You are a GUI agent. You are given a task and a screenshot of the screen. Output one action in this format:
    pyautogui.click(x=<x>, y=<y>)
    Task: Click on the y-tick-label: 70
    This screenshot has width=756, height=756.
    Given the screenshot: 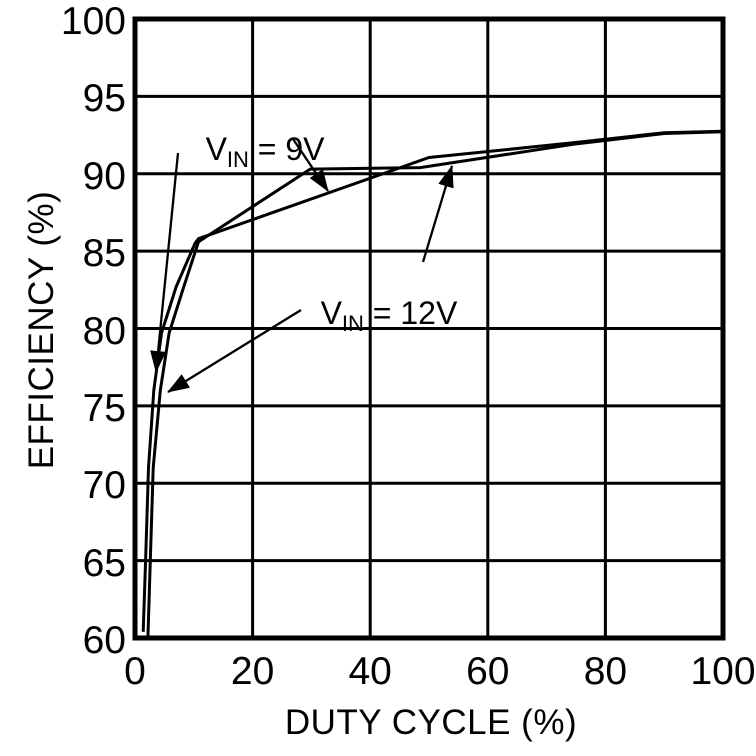 What is the action you would take?
    pyautogui.click(x=104, y=486)
    